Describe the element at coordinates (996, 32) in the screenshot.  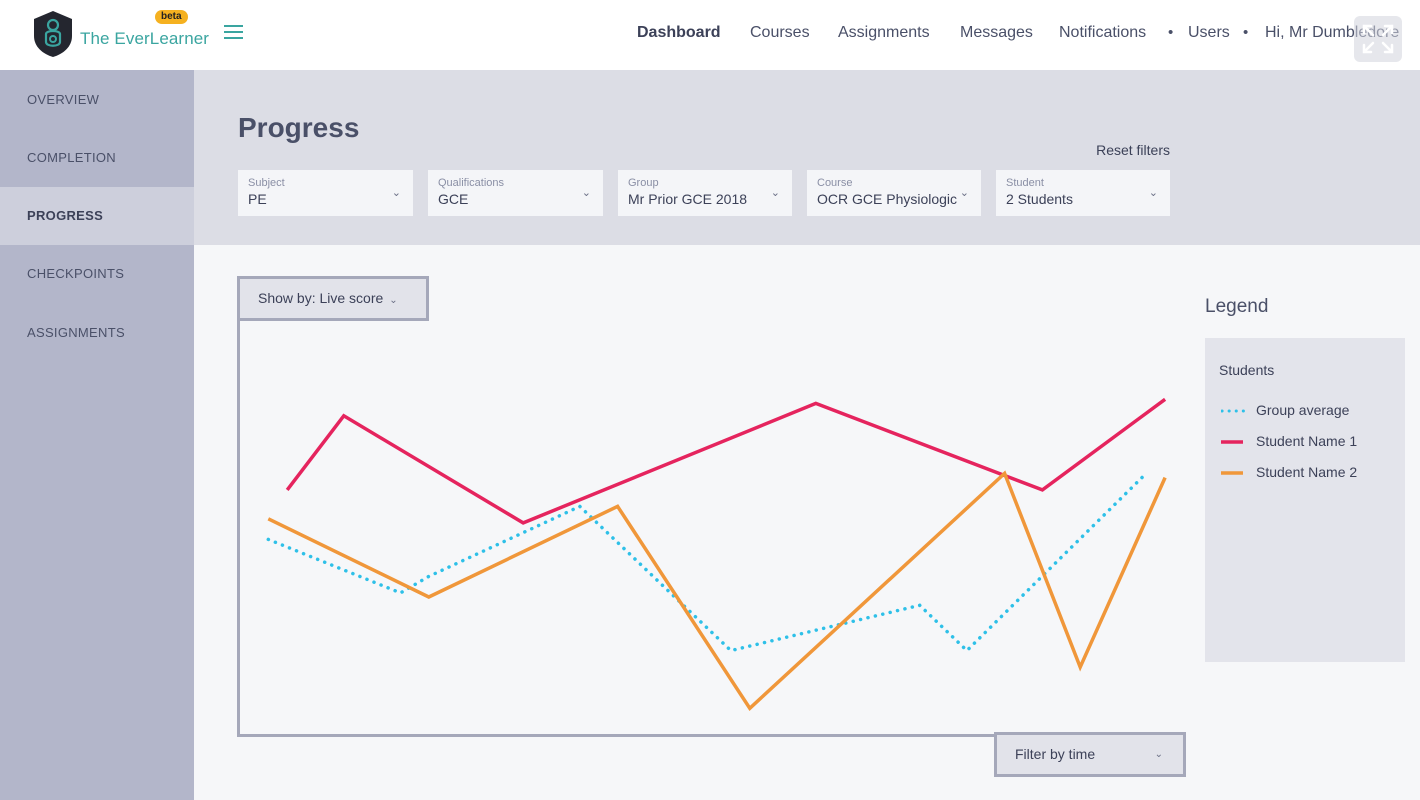
I see `nav-messages: Messages` at that location.